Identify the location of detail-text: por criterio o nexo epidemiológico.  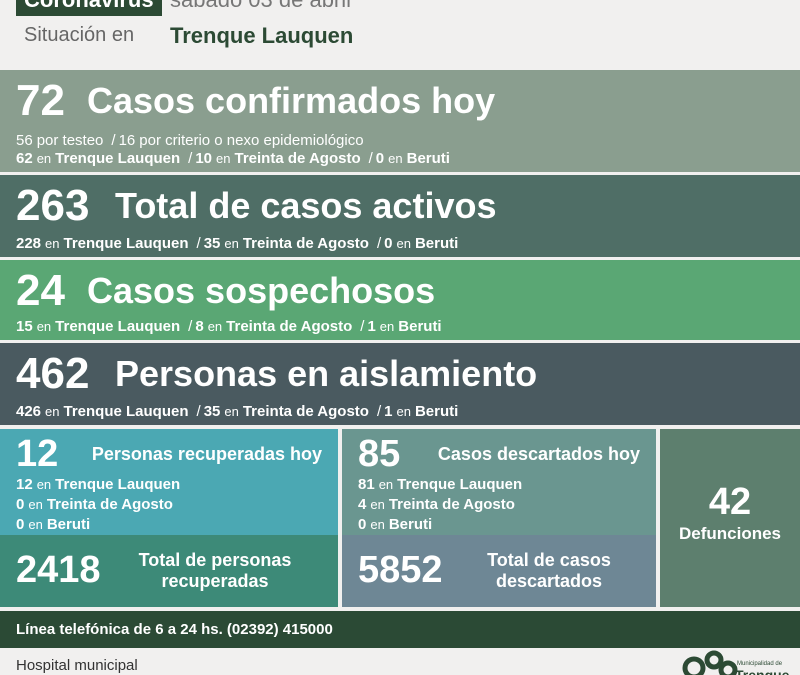
(251, 140).